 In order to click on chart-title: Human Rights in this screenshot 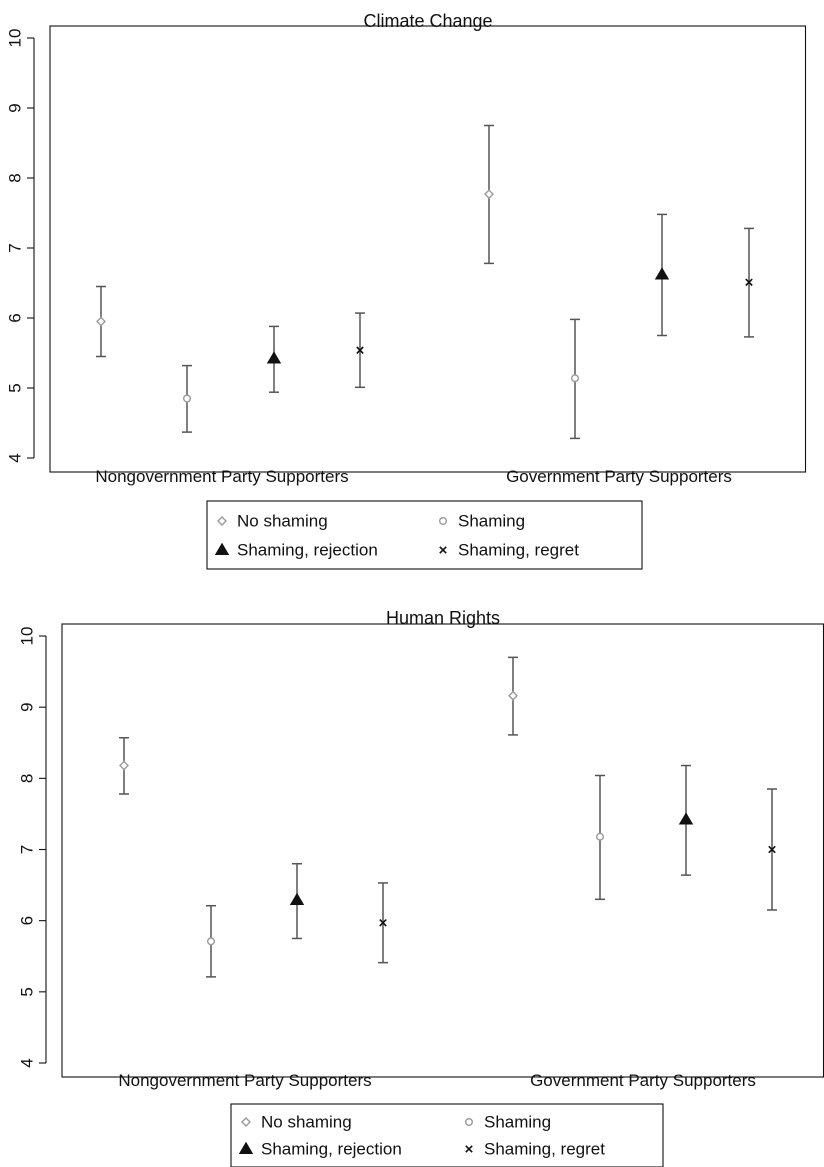, I will do `click(443, 618)`.